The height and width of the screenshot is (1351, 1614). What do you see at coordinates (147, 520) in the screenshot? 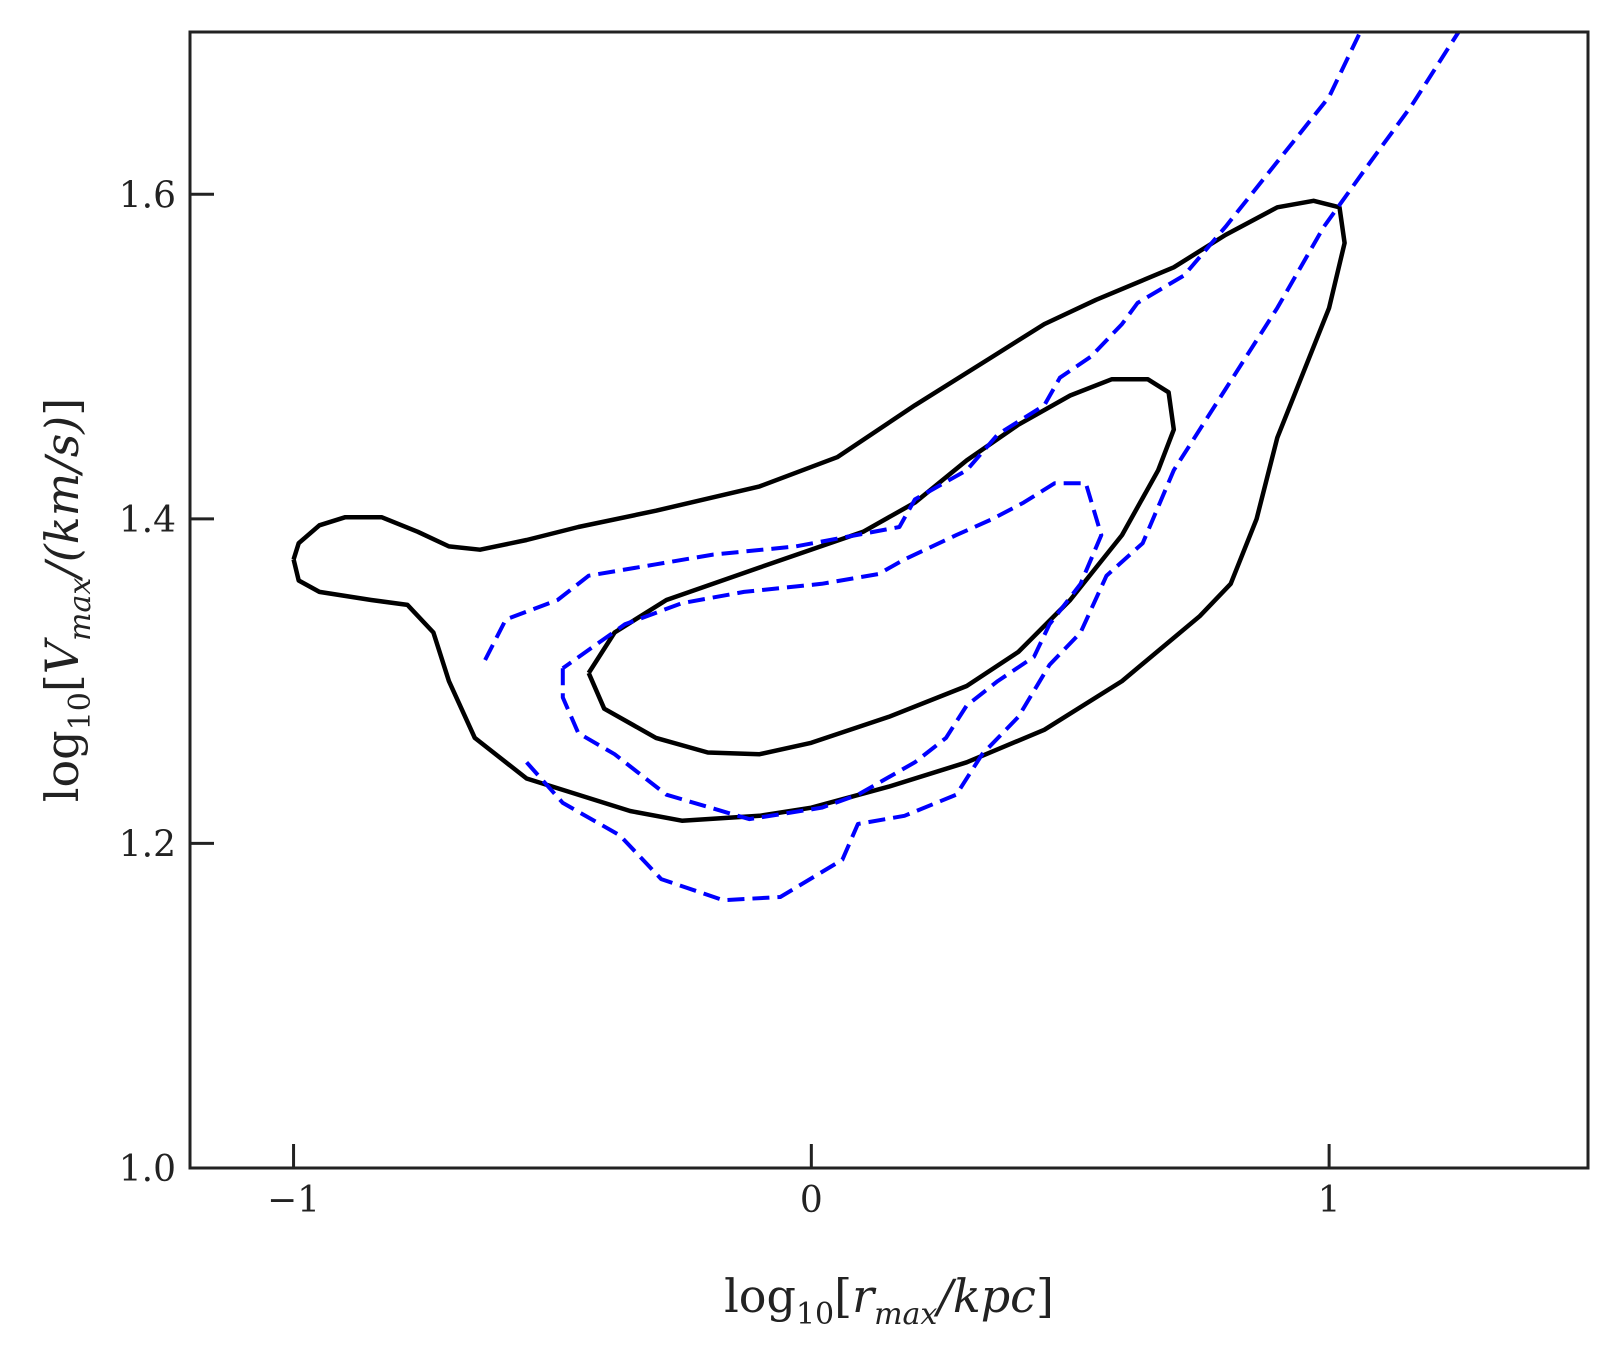
I see `y-tick-label: 1.4` at bounding box center [147, 520].